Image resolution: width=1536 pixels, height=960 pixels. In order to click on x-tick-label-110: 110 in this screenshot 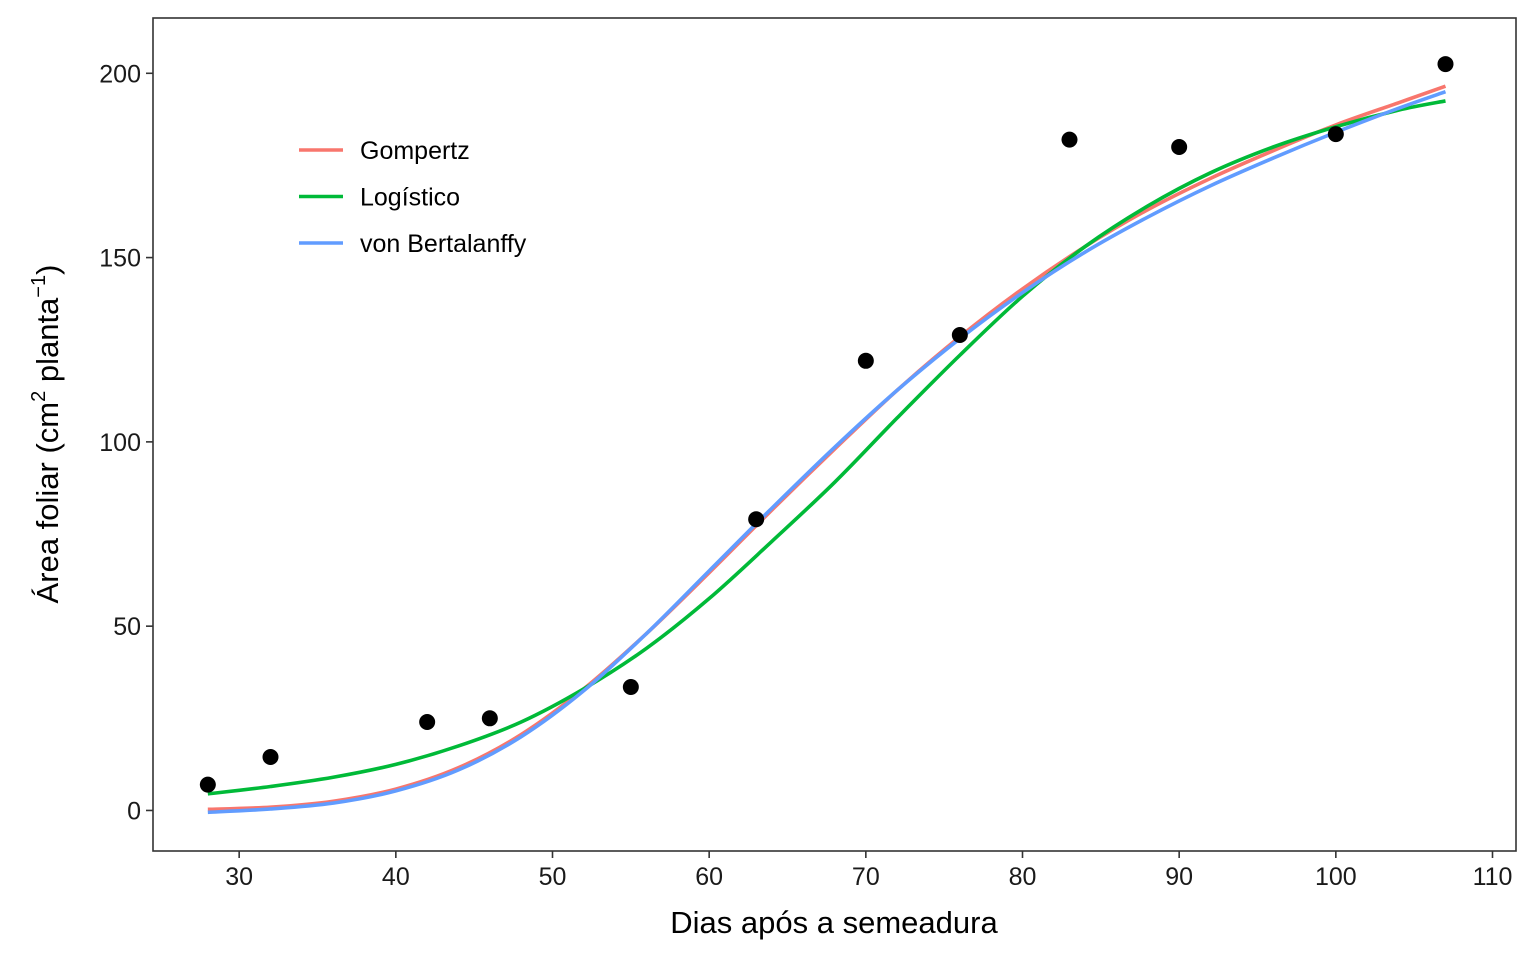, I will do `click(1493, 877)`.